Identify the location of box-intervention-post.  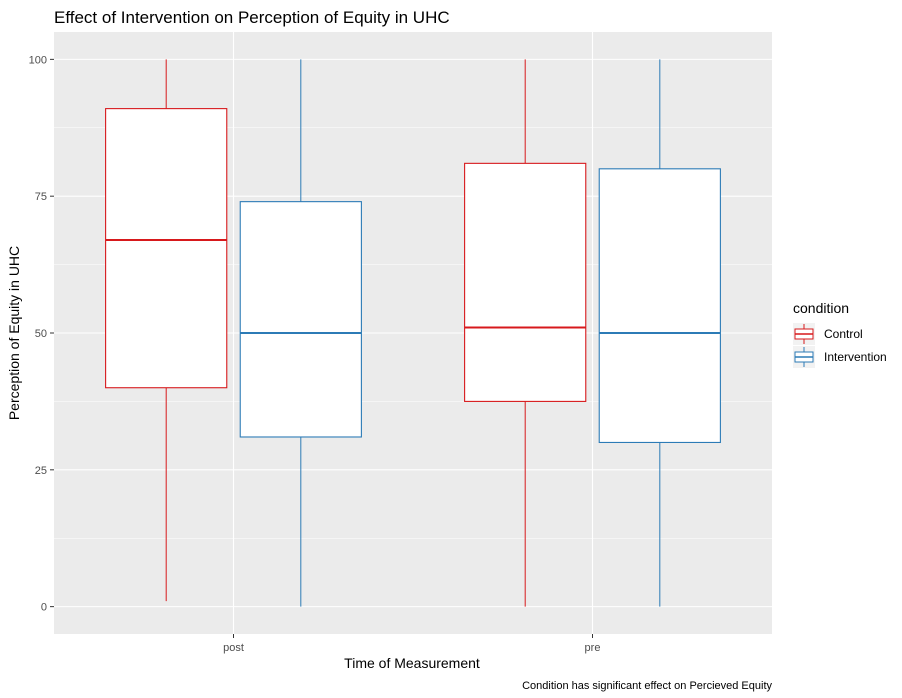
(300, 333).